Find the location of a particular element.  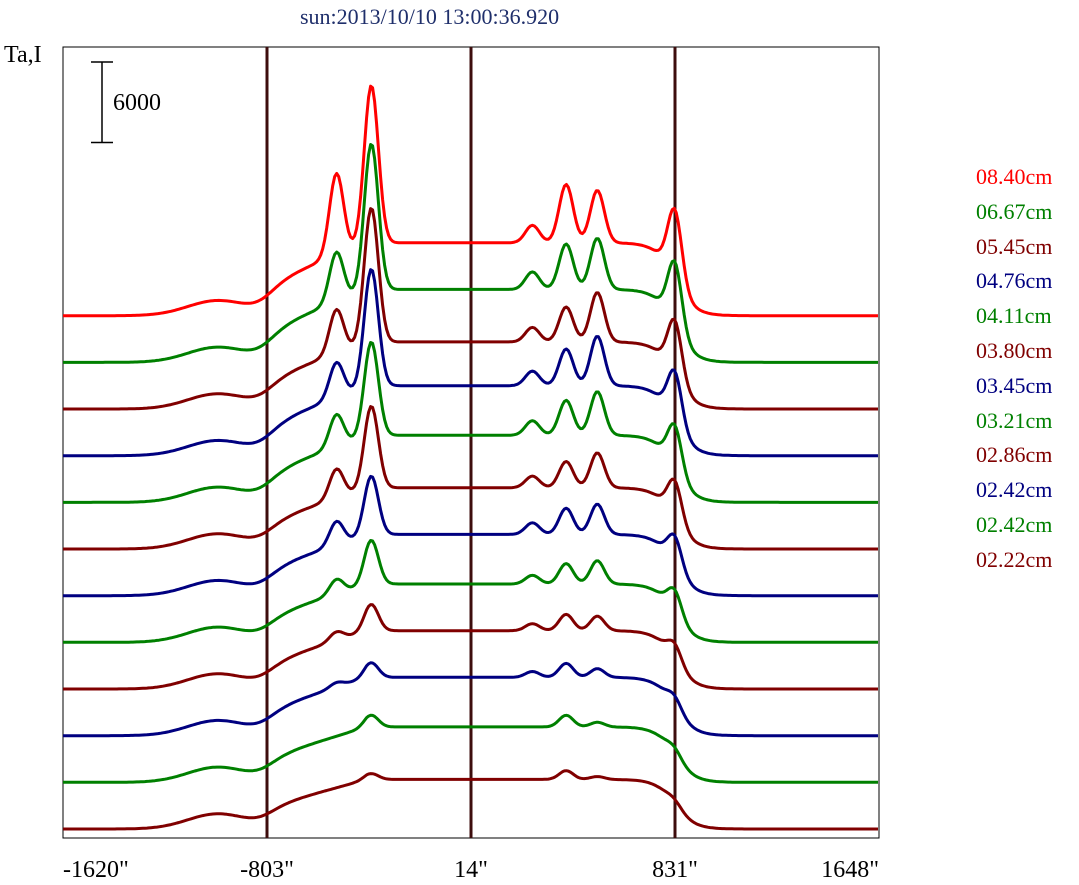

legend-entry: 06.67cm is located at coordinates (1014, 211).